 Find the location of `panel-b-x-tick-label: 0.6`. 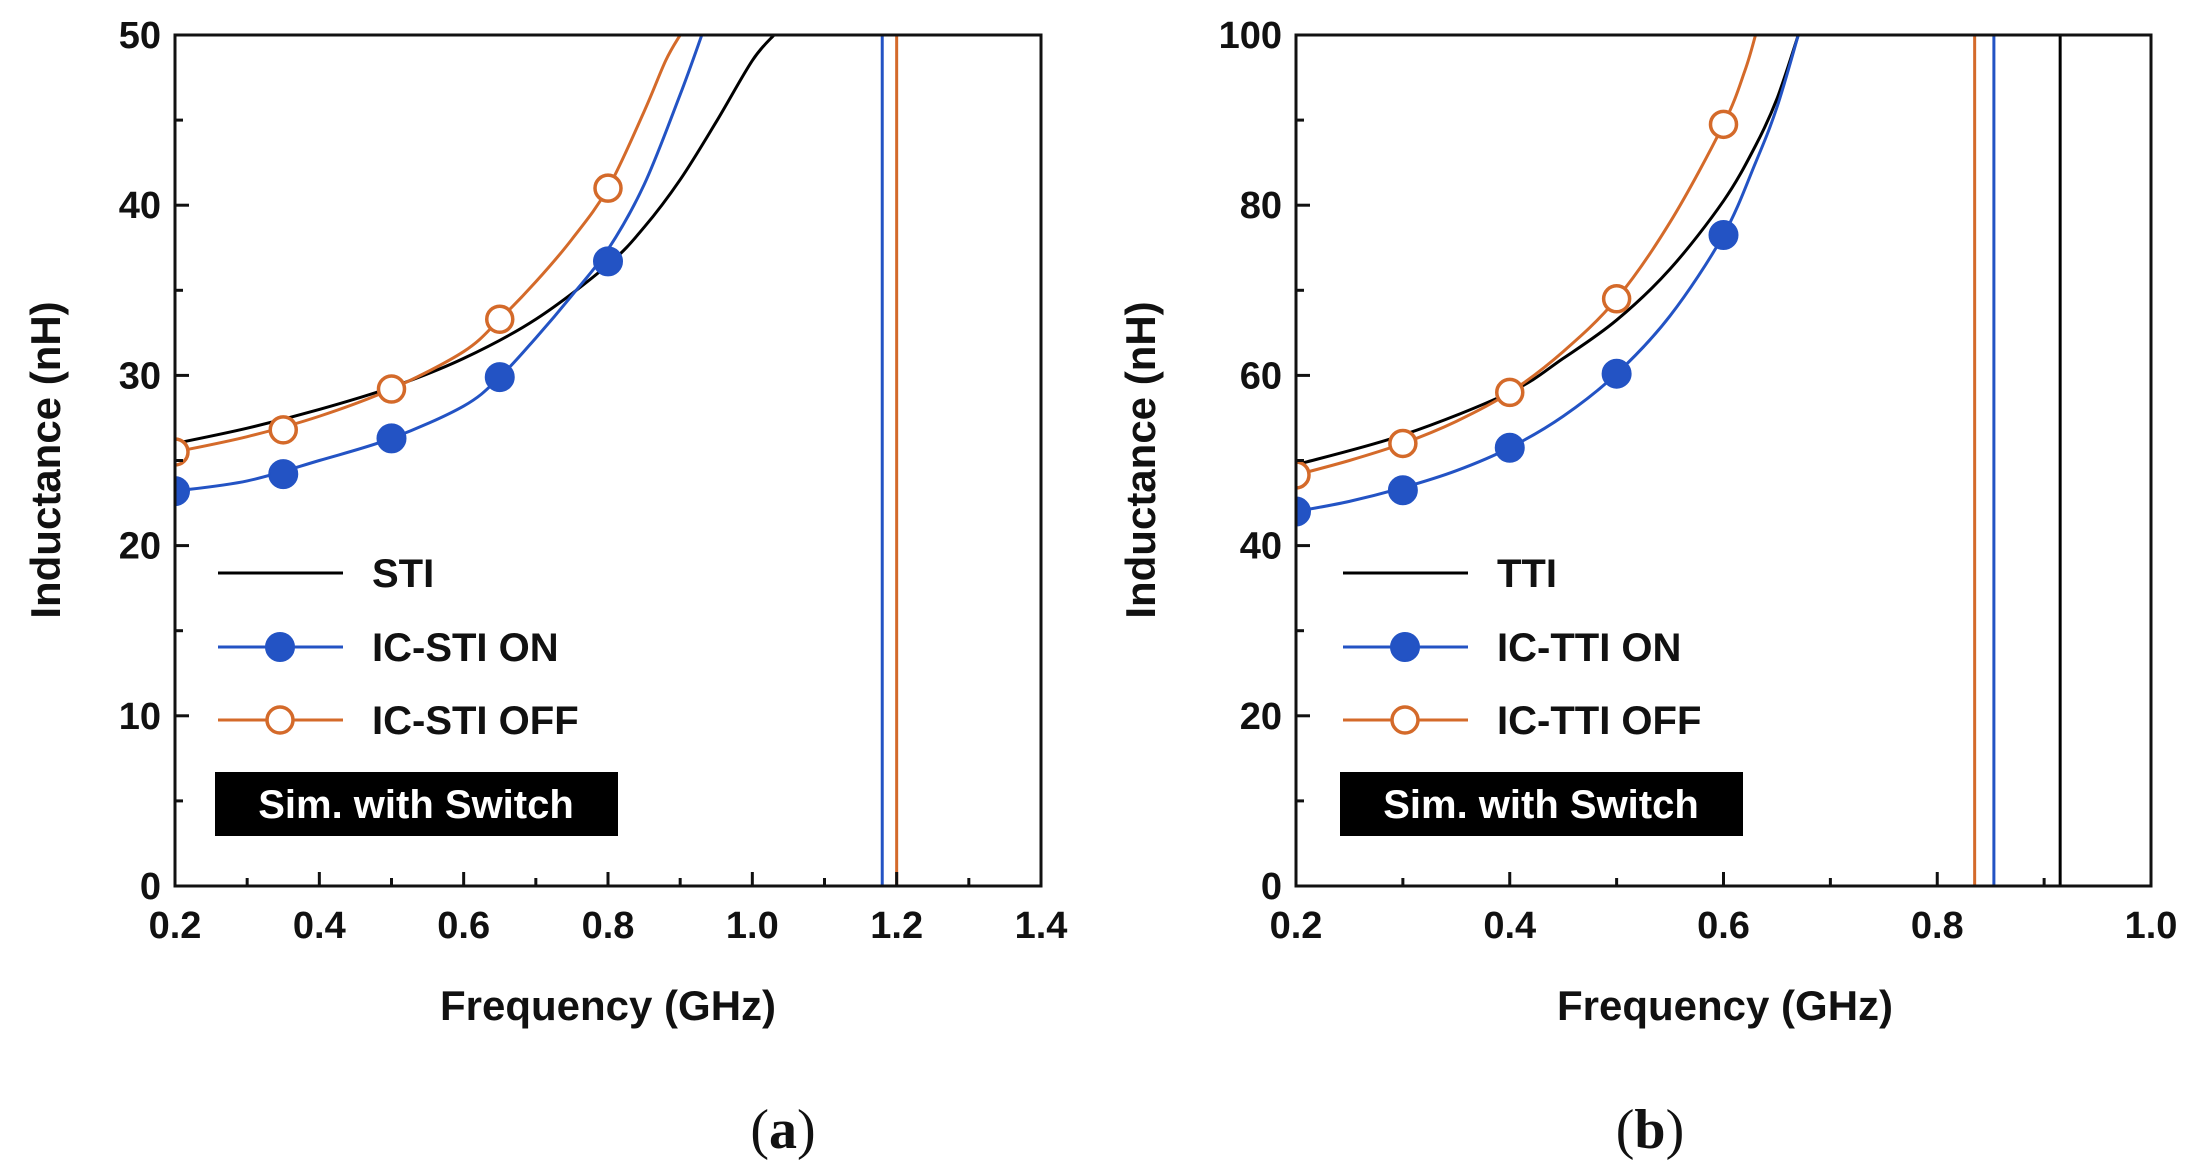

panel-b-x-tick-label: 0.6 is located at coordinates (1723, 926).